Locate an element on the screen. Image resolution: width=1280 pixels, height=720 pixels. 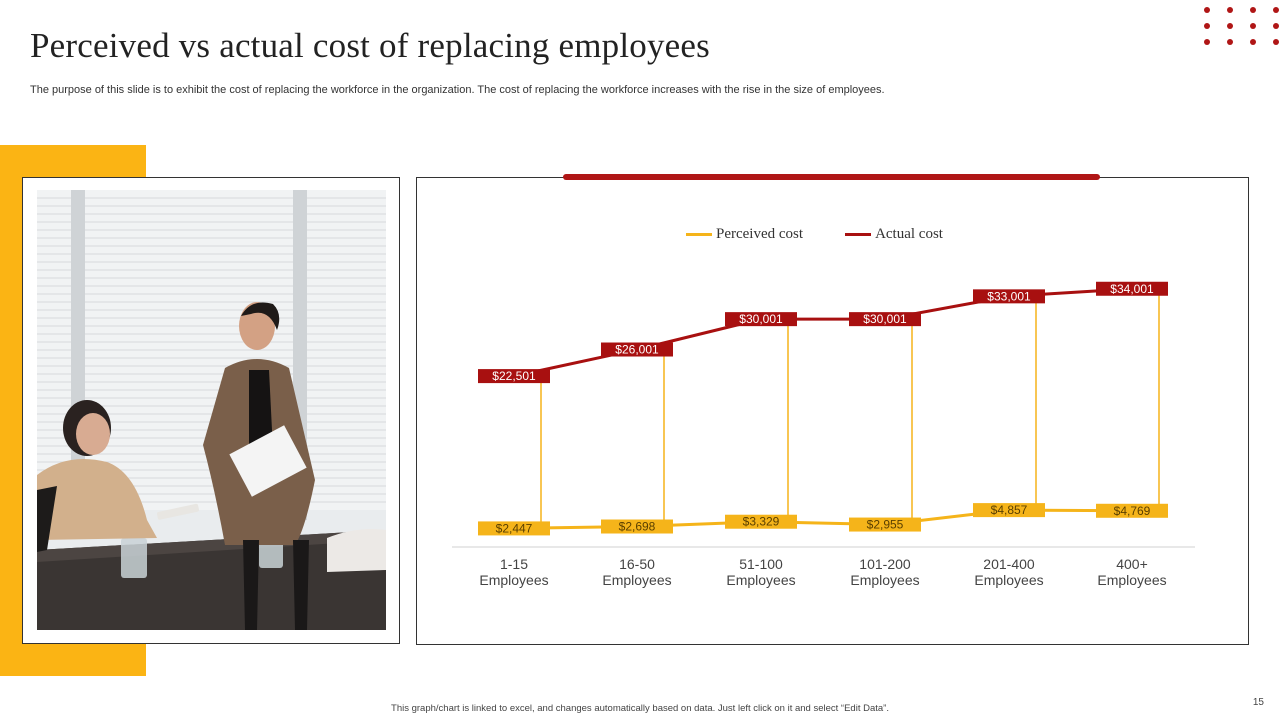
data-label: $4,769 is located at coordinates (1132, 511).